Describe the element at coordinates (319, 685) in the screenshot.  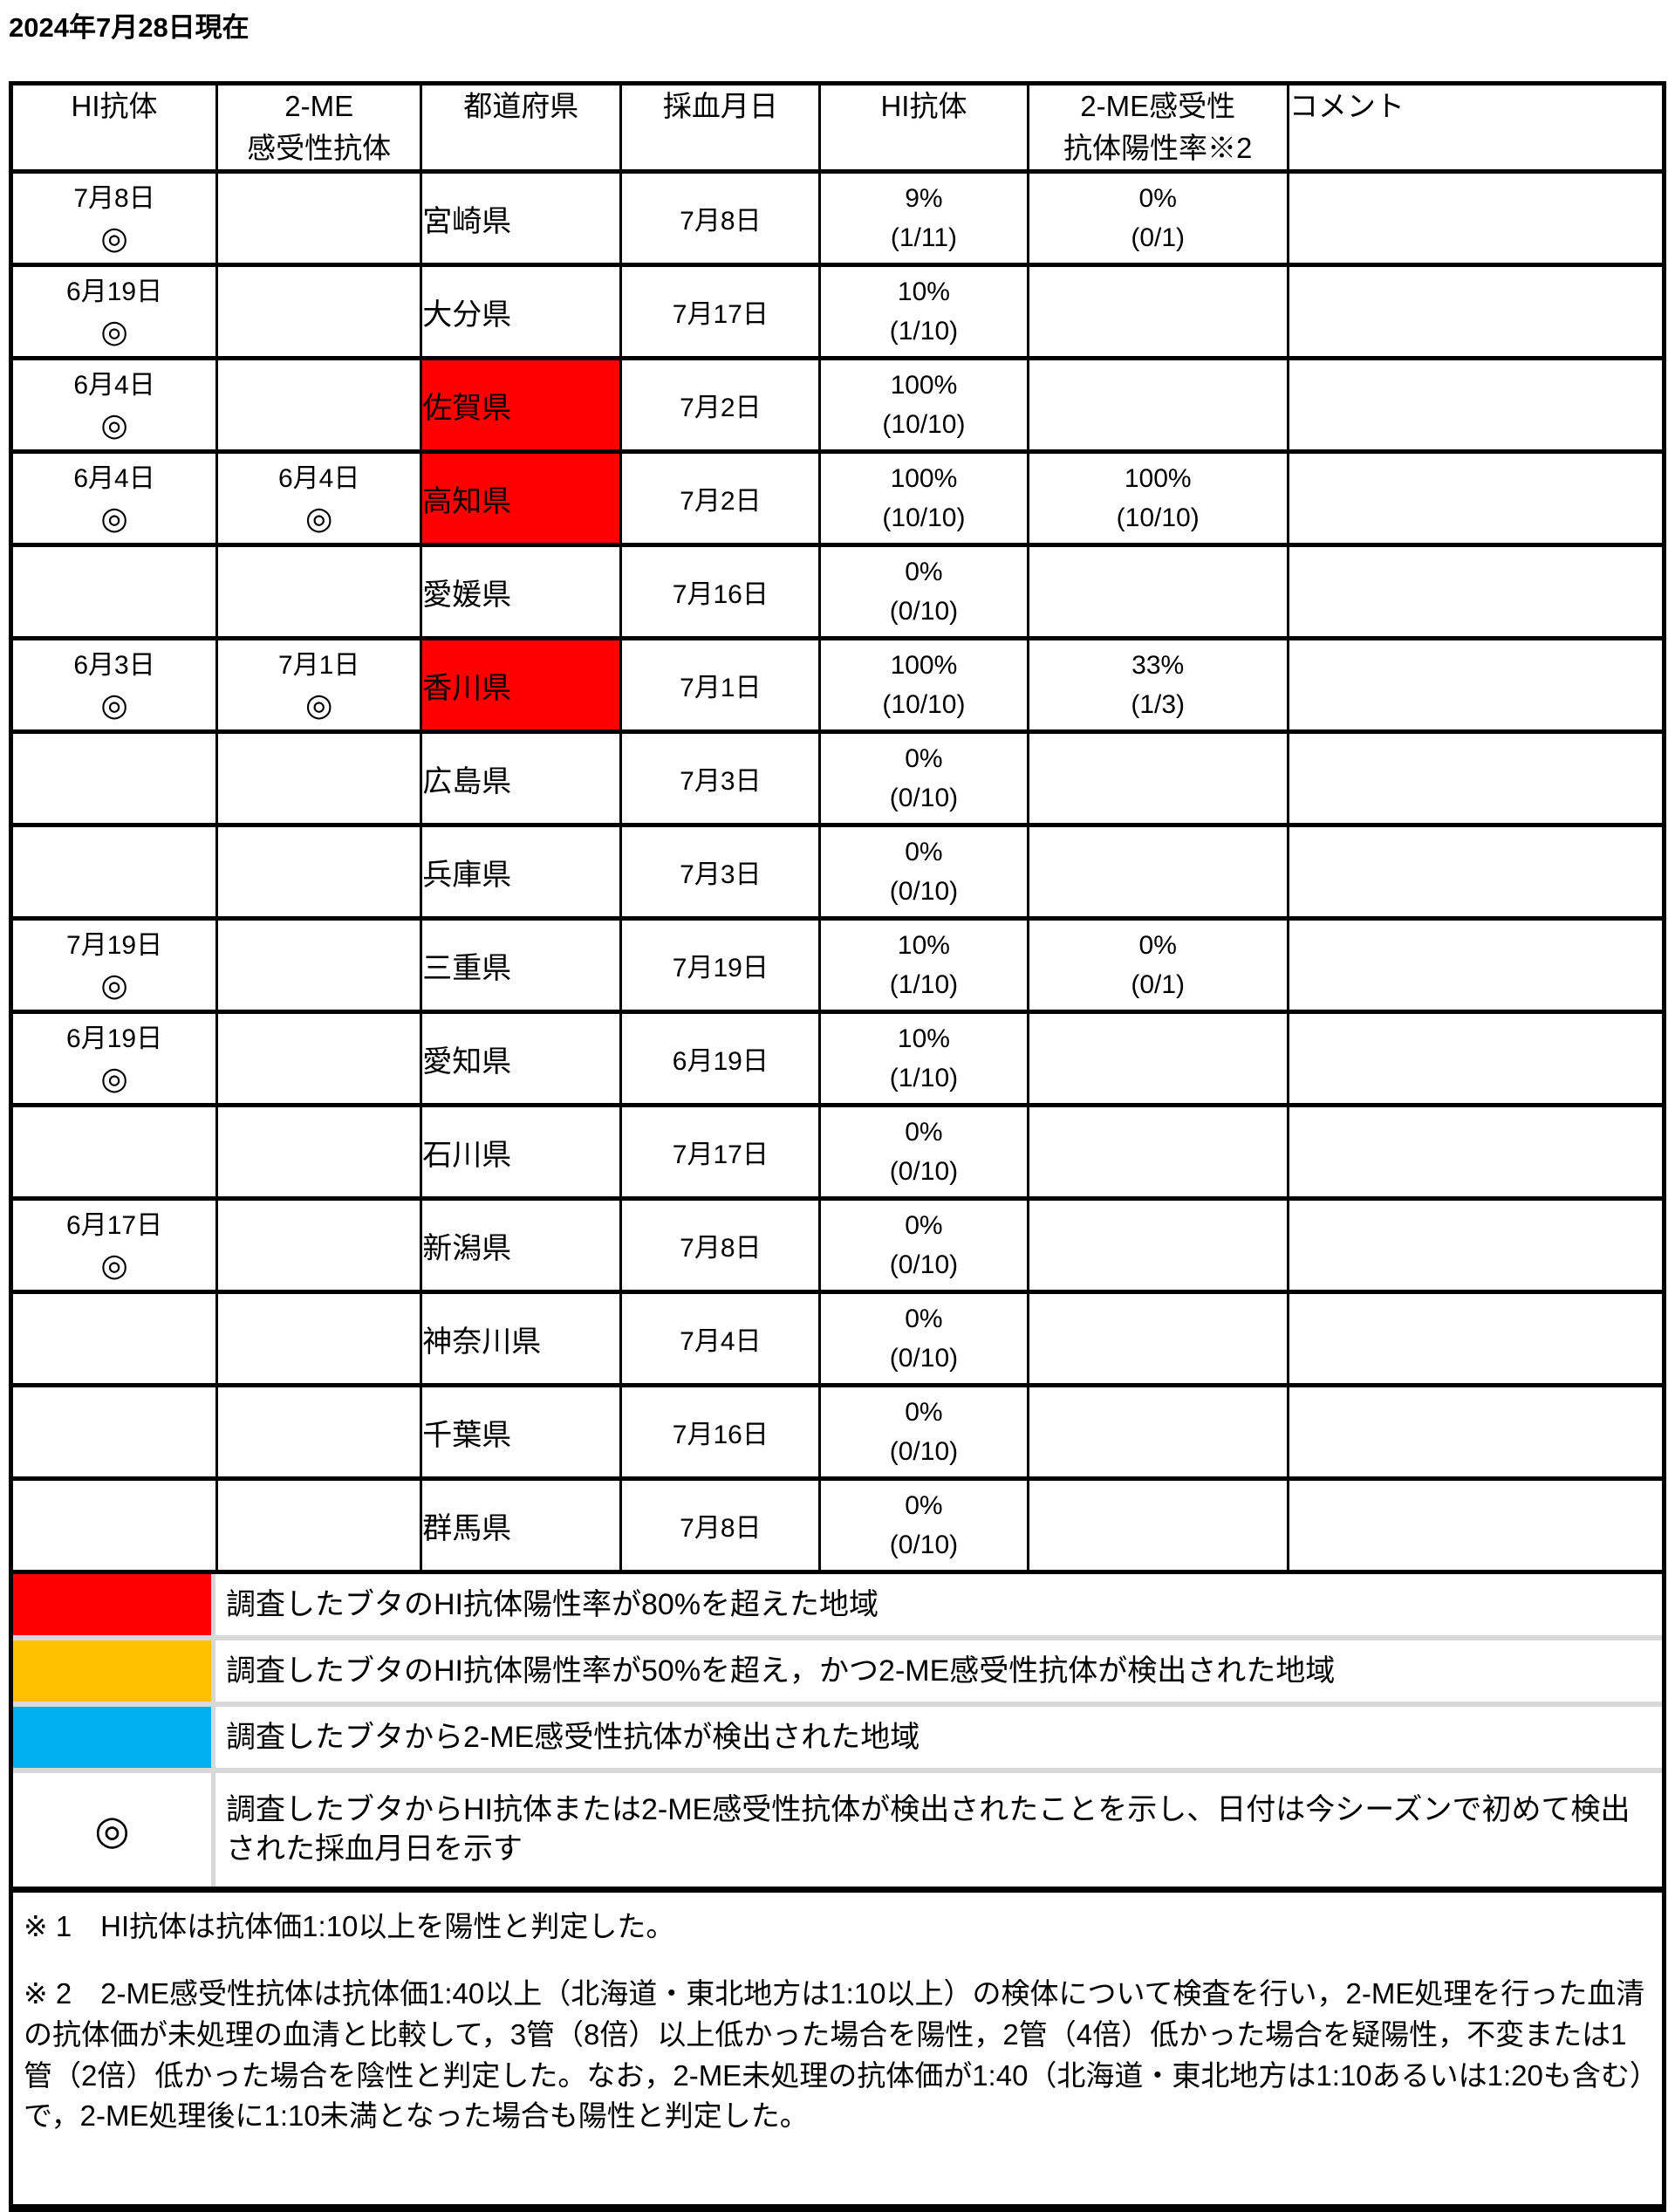
I see `2me-detect-cell: 7月1日 ◎` at that location.